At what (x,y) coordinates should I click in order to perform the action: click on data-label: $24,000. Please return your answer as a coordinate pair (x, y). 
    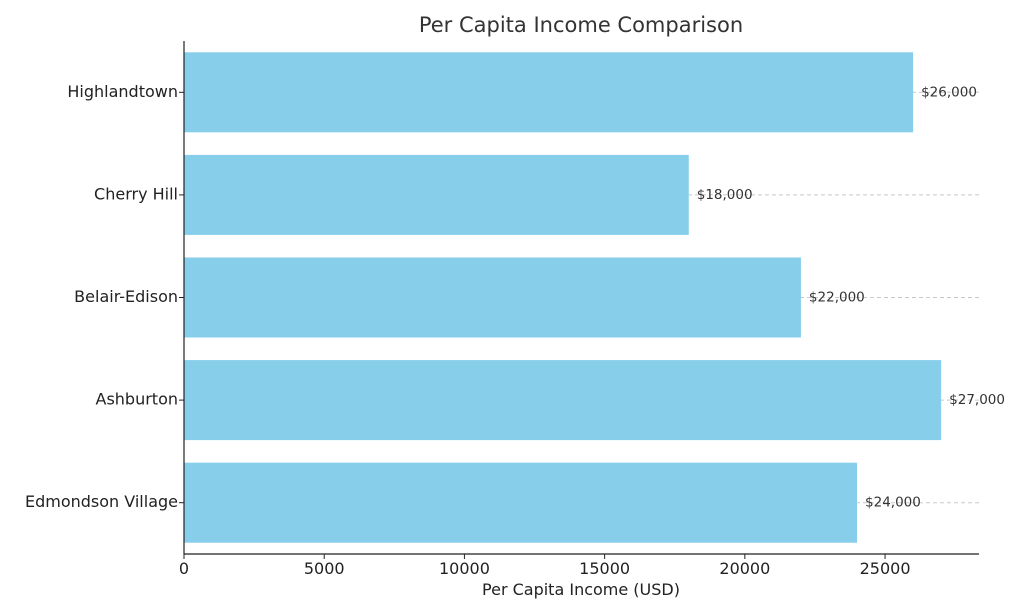
    Looking at the image, I should click on (893, 503).